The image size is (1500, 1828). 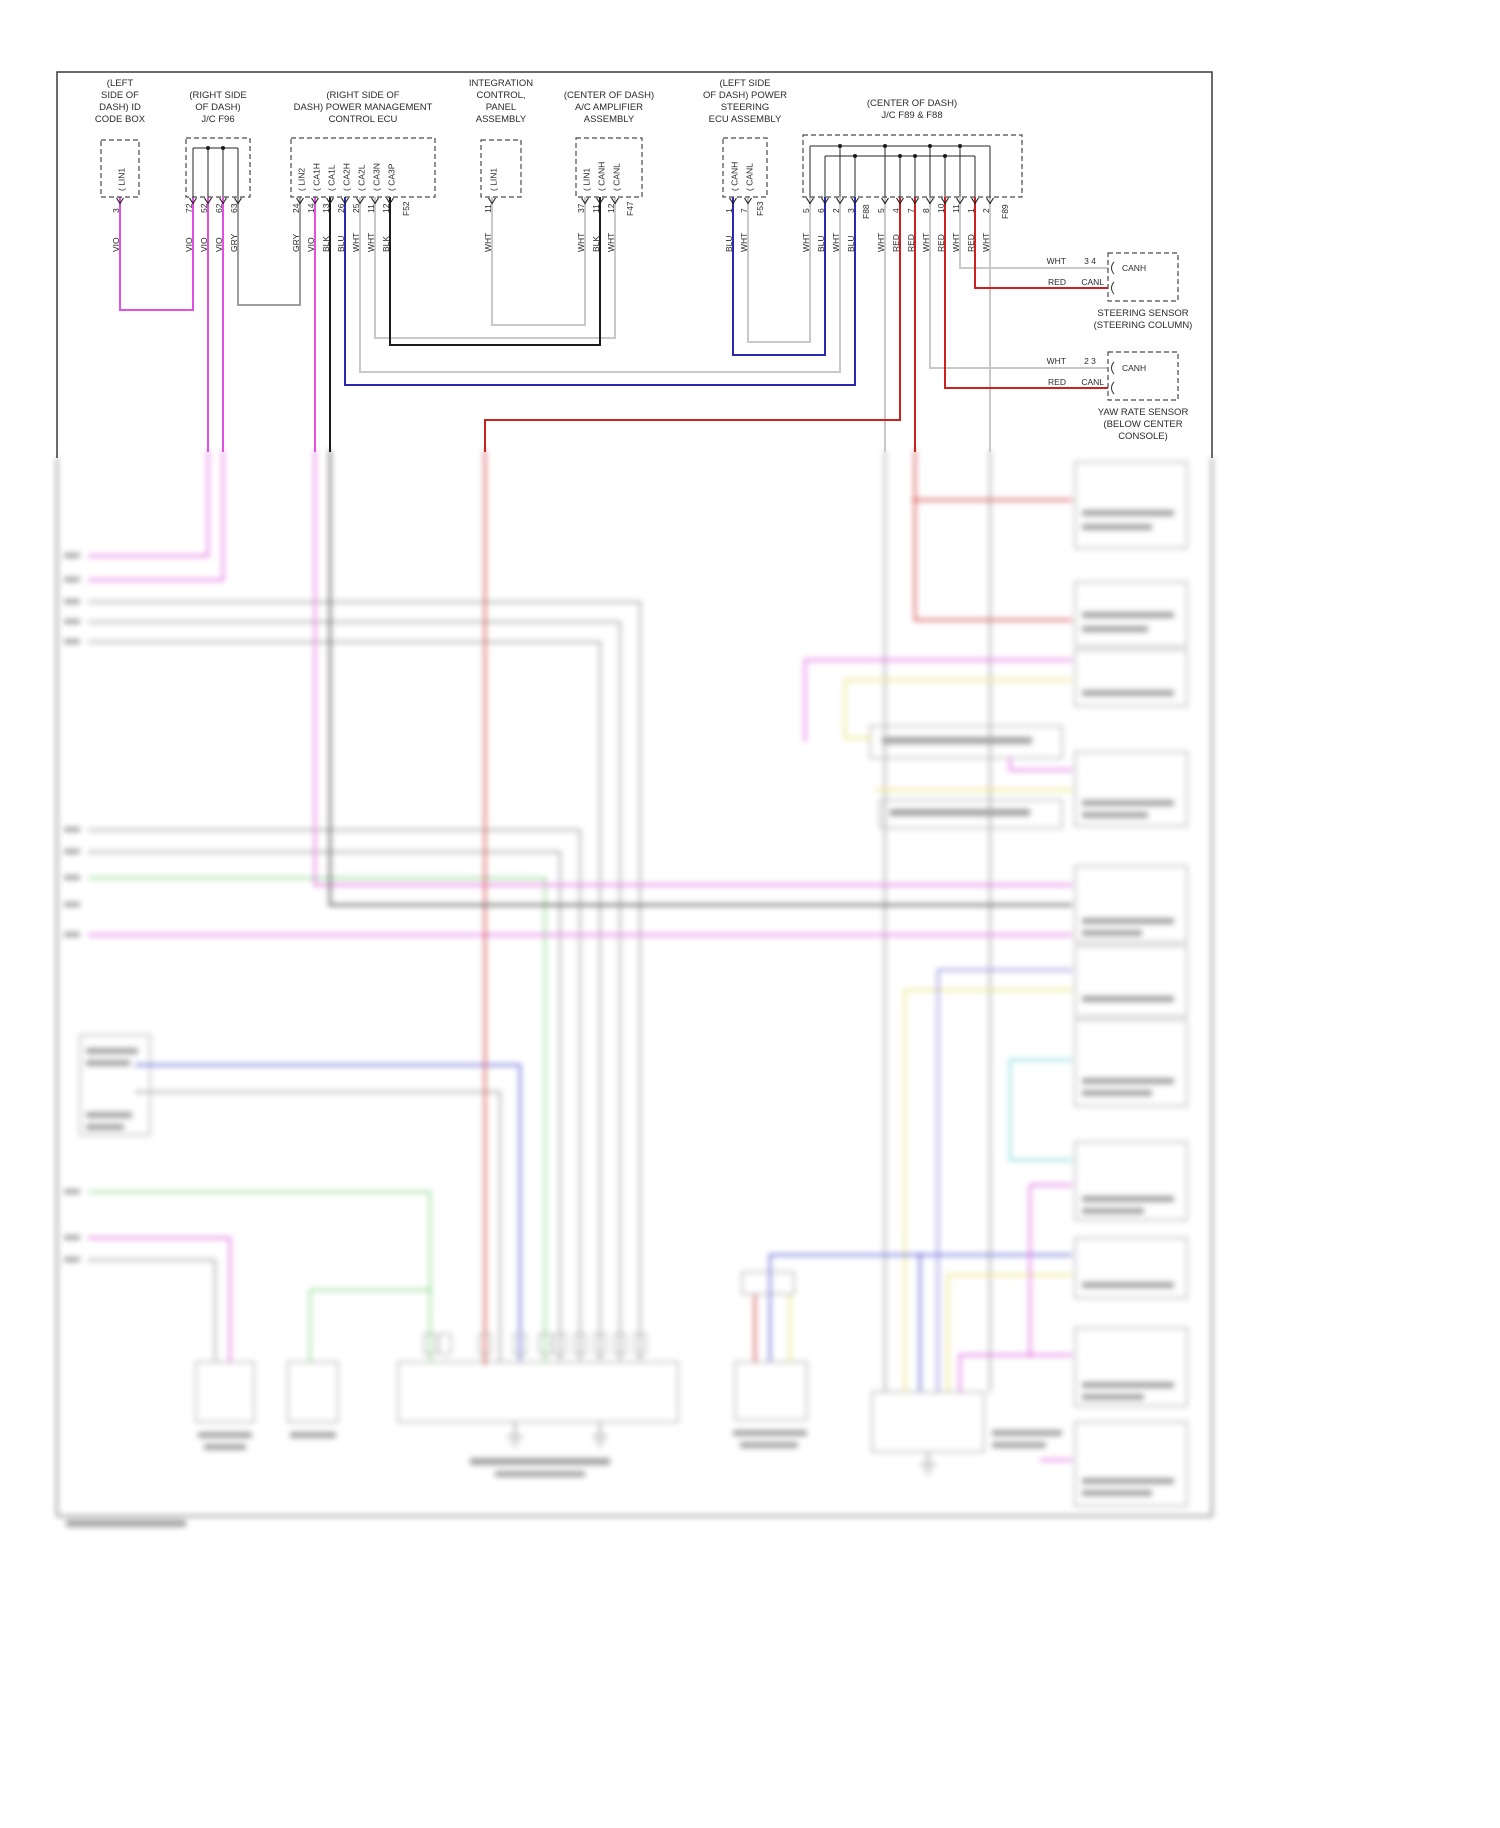 I want to click on yaw-sensor-outline, so click(x=1143, y=376).